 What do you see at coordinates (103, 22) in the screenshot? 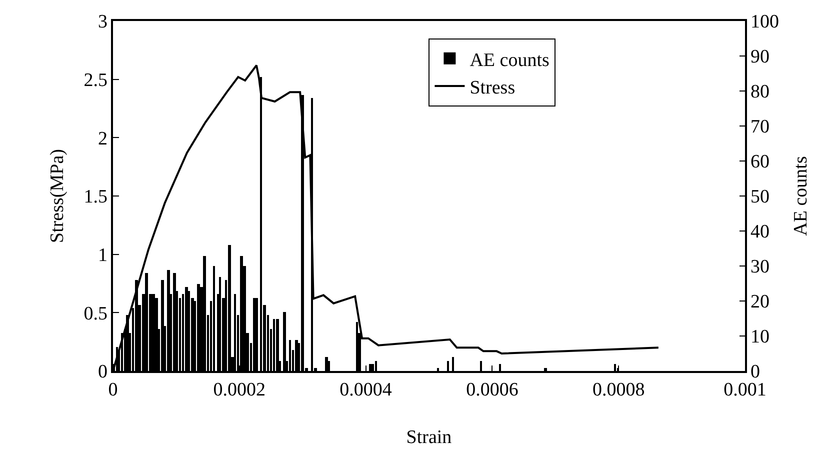
I see `y-tick-label: 3` at bounding box center [103, 22].